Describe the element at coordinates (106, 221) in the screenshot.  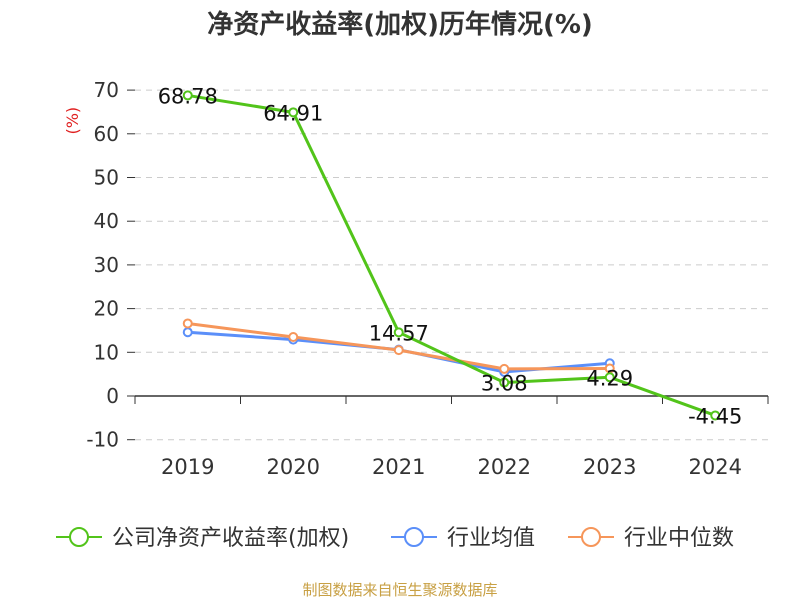
I see `y-tick-label: 40` at that location.